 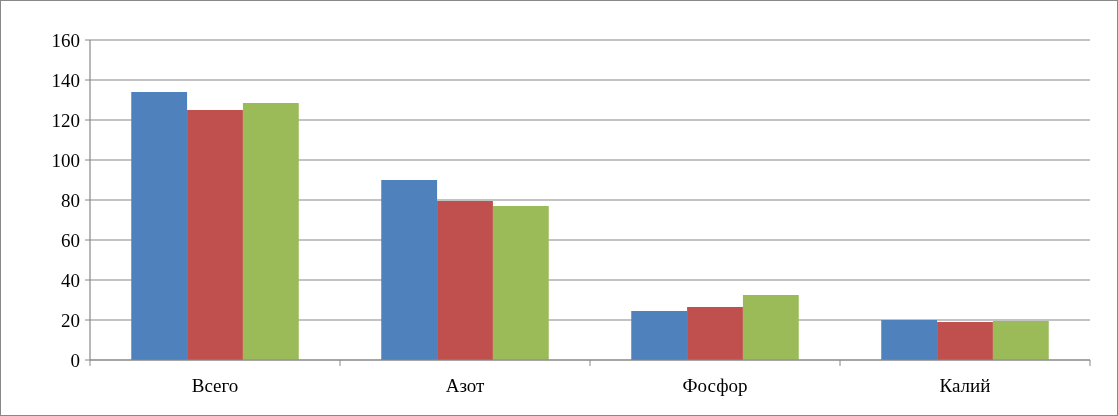 I want to click on y-tick-label: 120, so click(x=65, y=120).